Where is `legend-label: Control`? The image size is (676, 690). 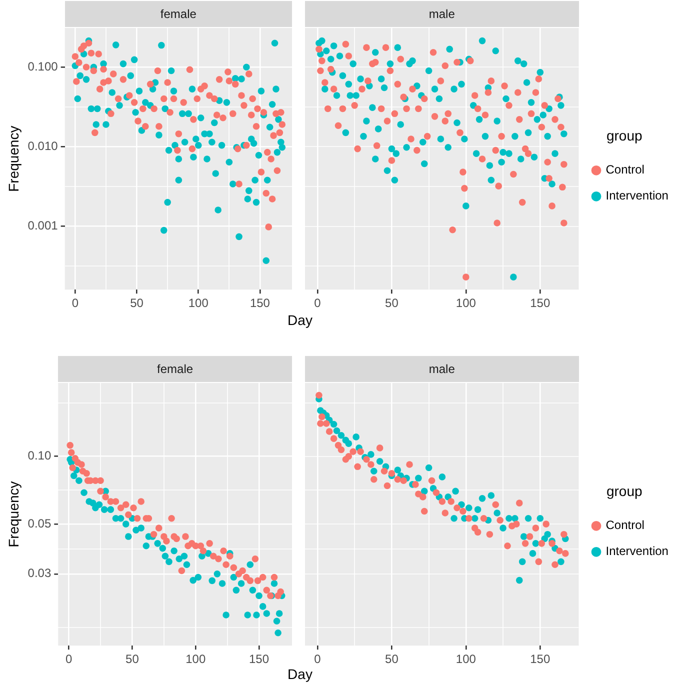
legend-label: Control is located at coordinates (625, 525).